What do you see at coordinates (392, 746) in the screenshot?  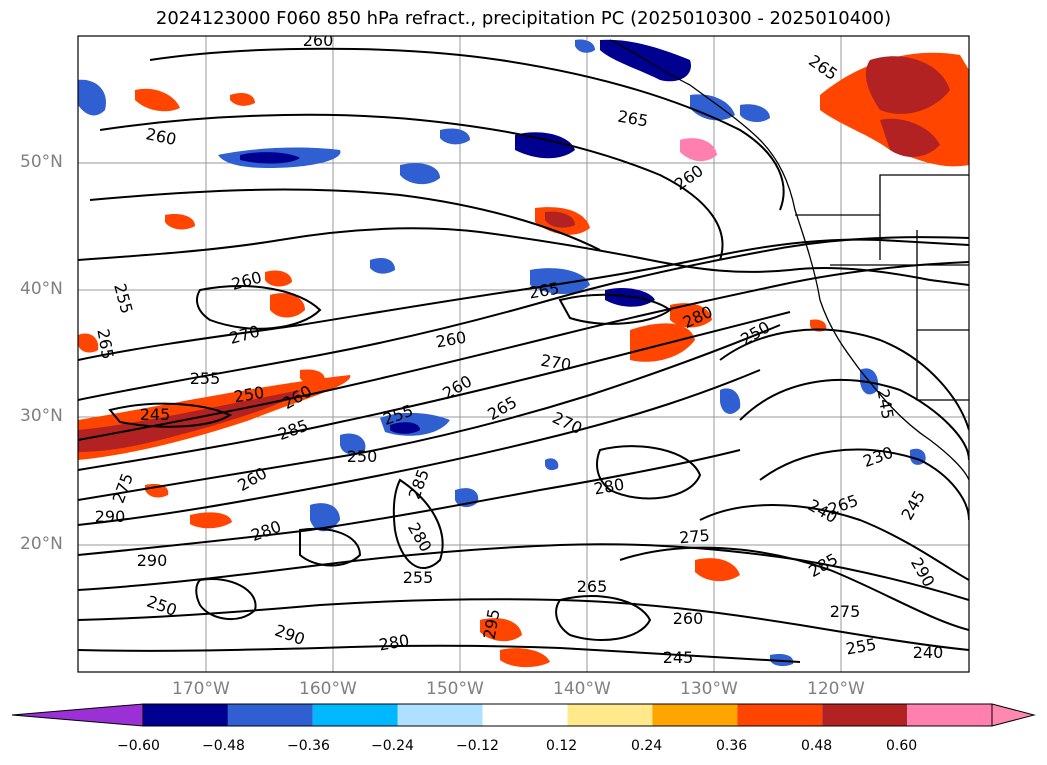 I see `colorbar-tick: −0.24` at bounding box center [392, 746].